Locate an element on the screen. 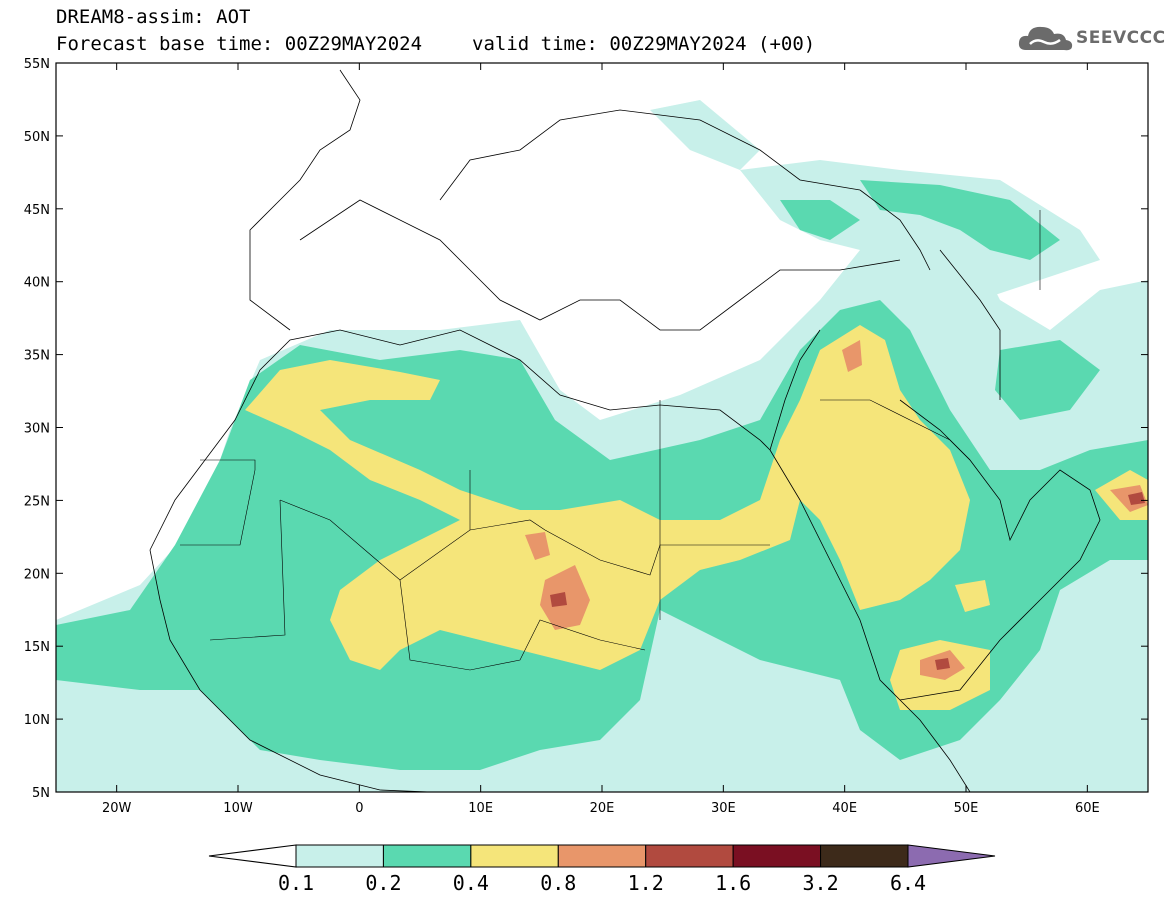  lon-label: 20E is located at coordinates (602, 808).